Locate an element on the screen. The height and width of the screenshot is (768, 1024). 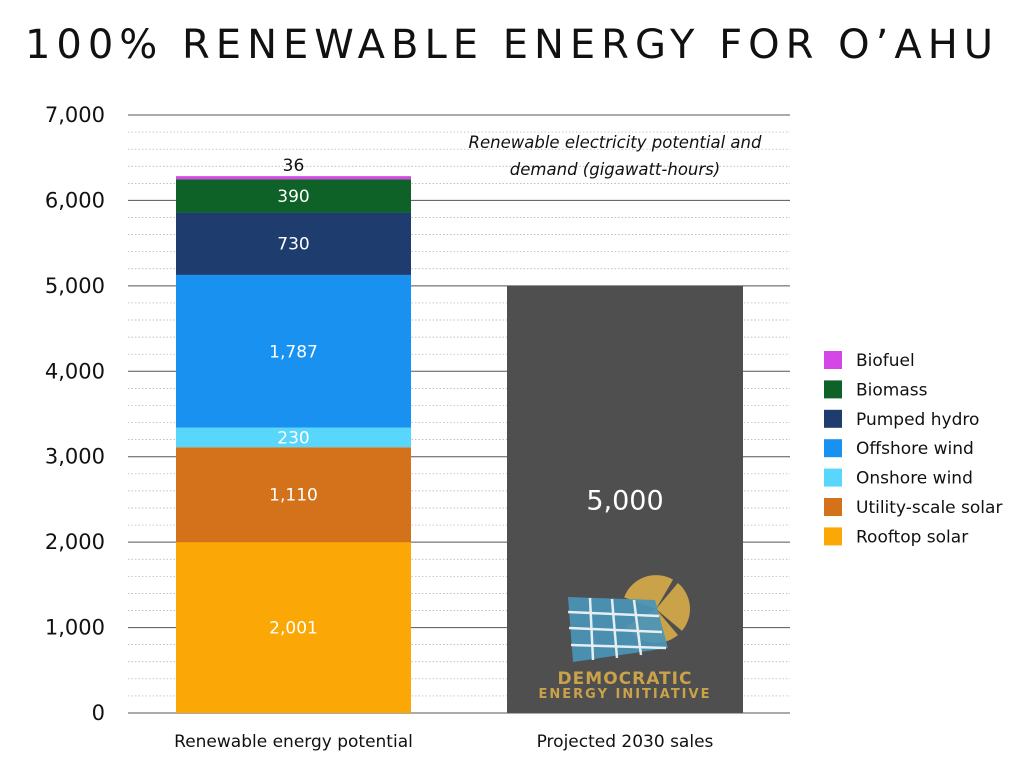
segment-value-label: 730 is located at coordinates (293, 245).